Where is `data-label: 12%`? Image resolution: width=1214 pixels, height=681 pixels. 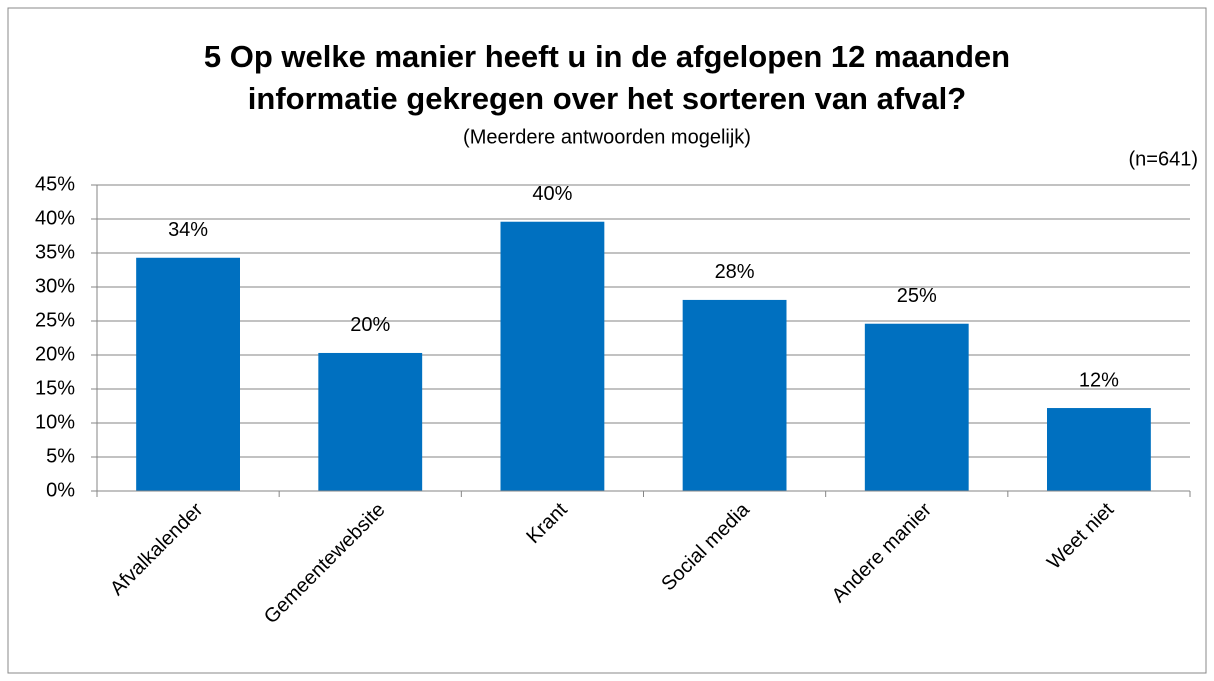 data-label: 12% is located at coordinates (1099, 380).